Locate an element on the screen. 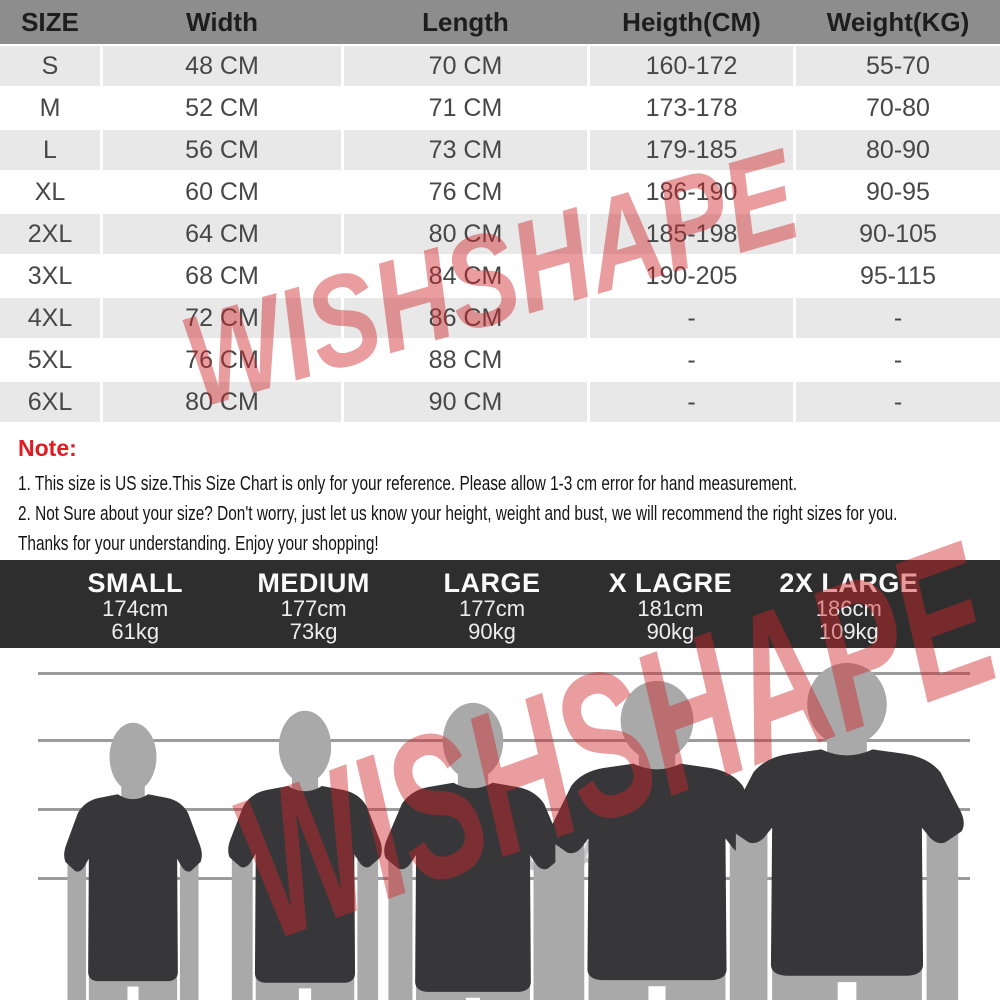 This screenshot has height=1000, width=1000. figure-silhouette-small is located at coordinates (133, 861).